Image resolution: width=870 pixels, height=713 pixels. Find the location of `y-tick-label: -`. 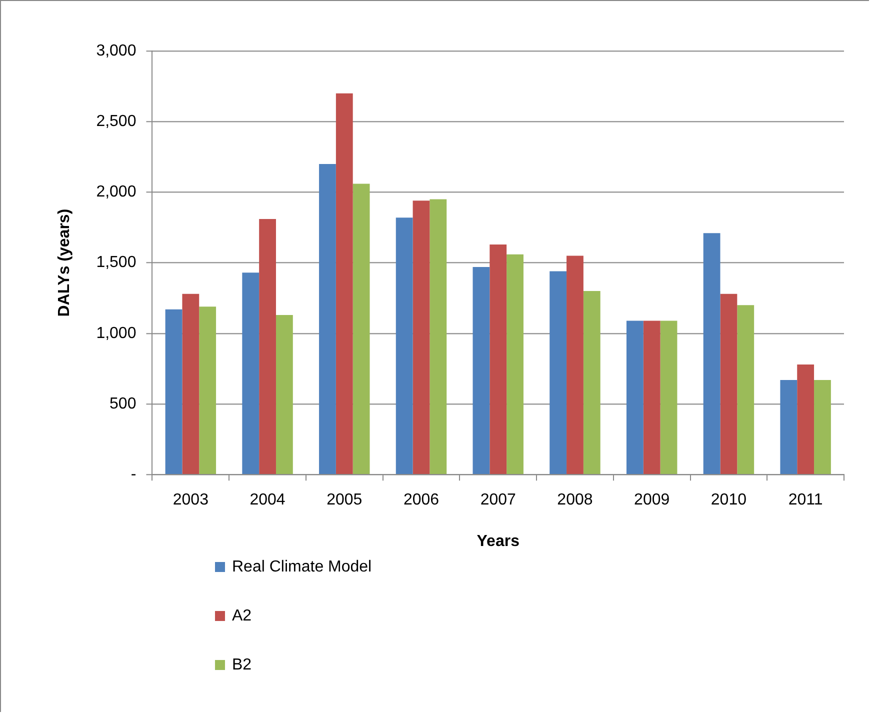

y-tick-label: - is located at coordinates (133, 475).